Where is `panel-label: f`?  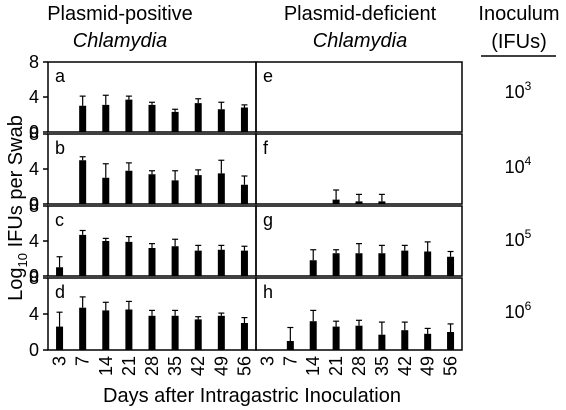 panel-label: f is located at coordinates (266, 148).